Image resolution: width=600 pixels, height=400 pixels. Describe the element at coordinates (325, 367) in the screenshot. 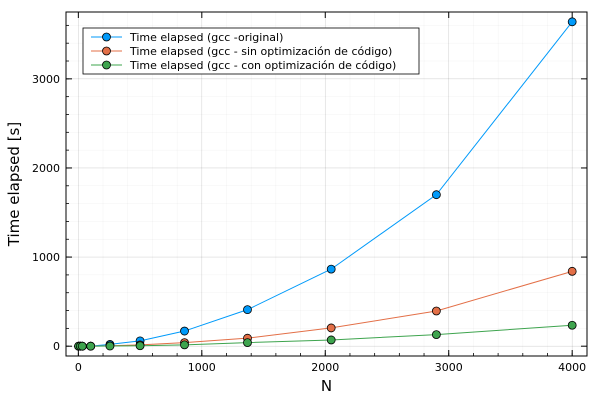

I see `x-tick-label: 2000` at that location.